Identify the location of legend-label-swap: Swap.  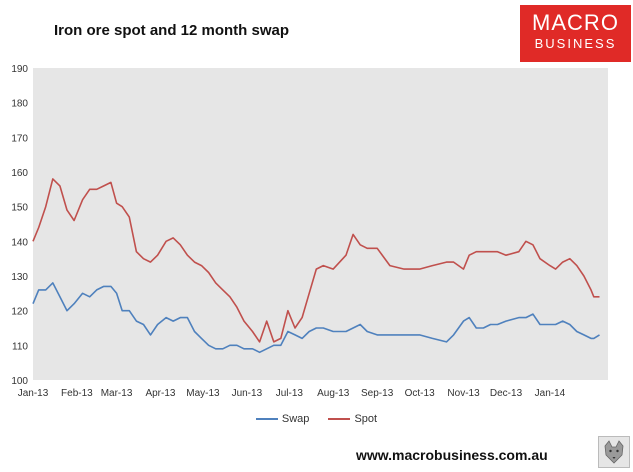
(295, 419).